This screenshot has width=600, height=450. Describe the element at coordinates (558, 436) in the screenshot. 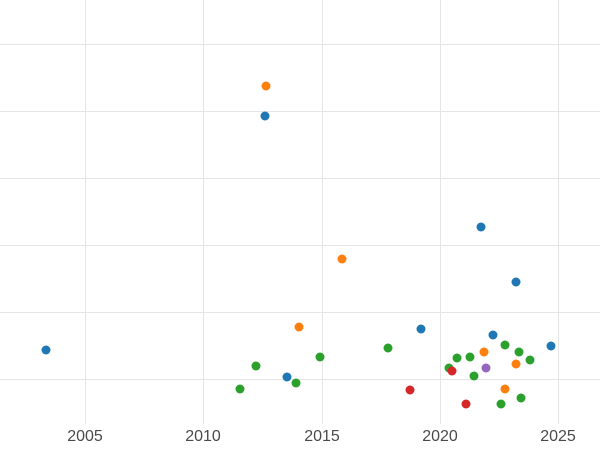

I see `x-tick-label: 2025` at that location.